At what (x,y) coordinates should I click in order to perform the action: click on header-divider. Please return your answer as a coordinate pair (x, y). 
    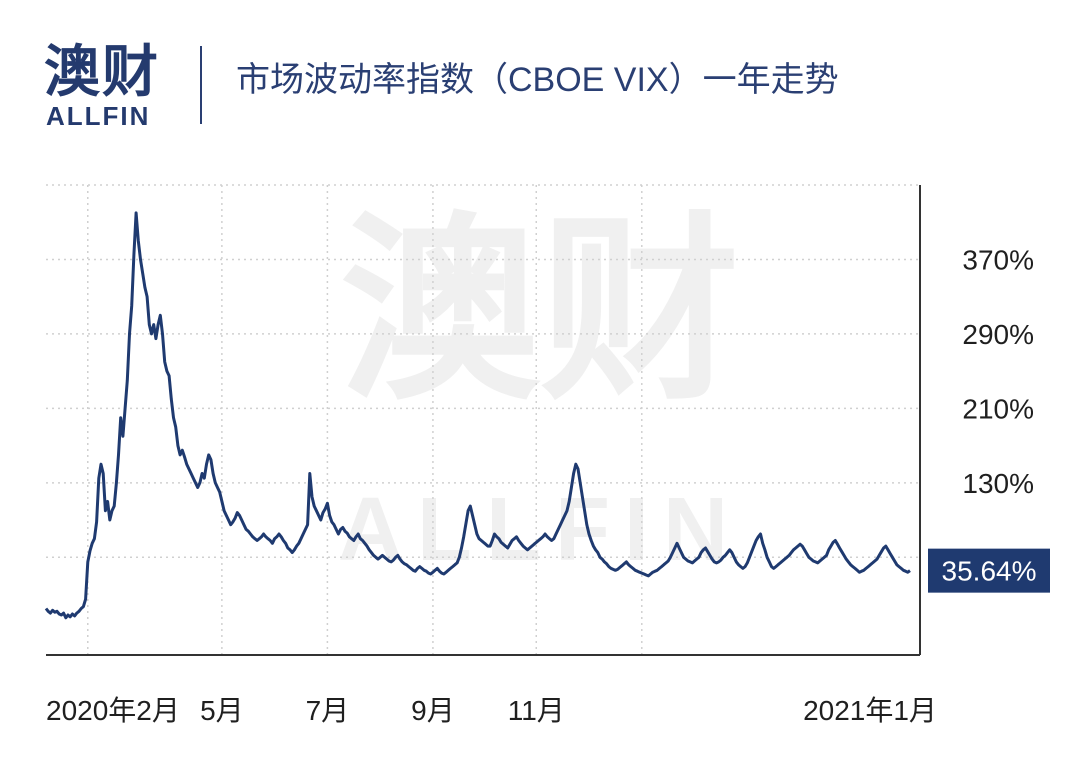
    Looking at the image, I should click on (201, 85).